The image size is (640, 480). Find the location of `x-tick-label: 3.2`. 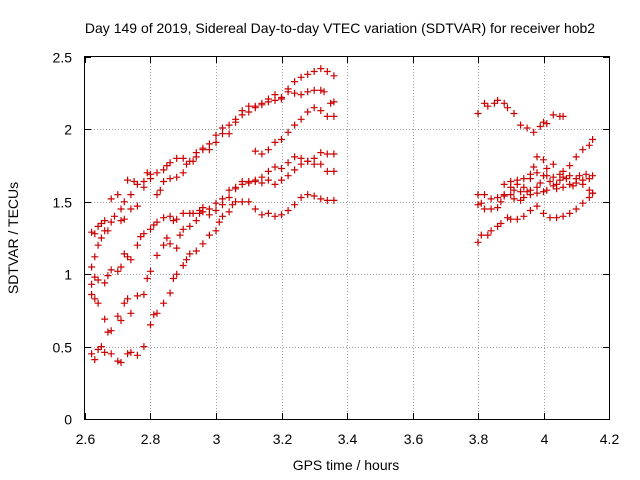

x-tick-label: 3.2 is located at coordinates (283, 439).